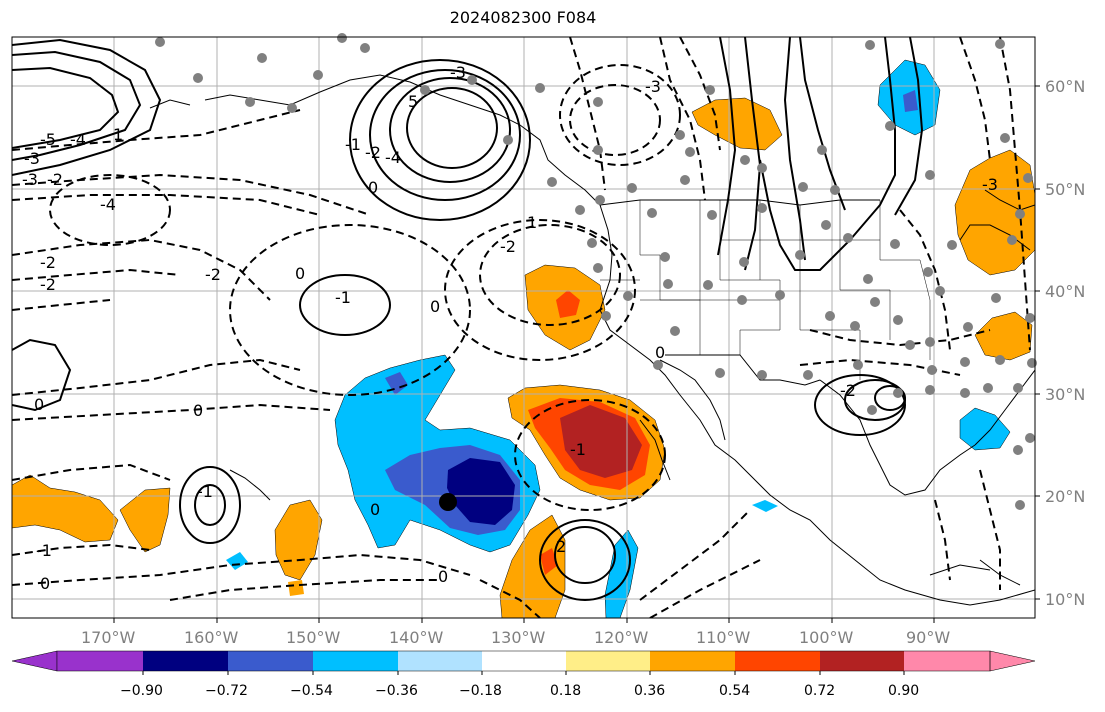  What do you see at coordinates (518, 637) in the screenshot?
I see `lon-label: 130°W` at bounding box center [518, 637].